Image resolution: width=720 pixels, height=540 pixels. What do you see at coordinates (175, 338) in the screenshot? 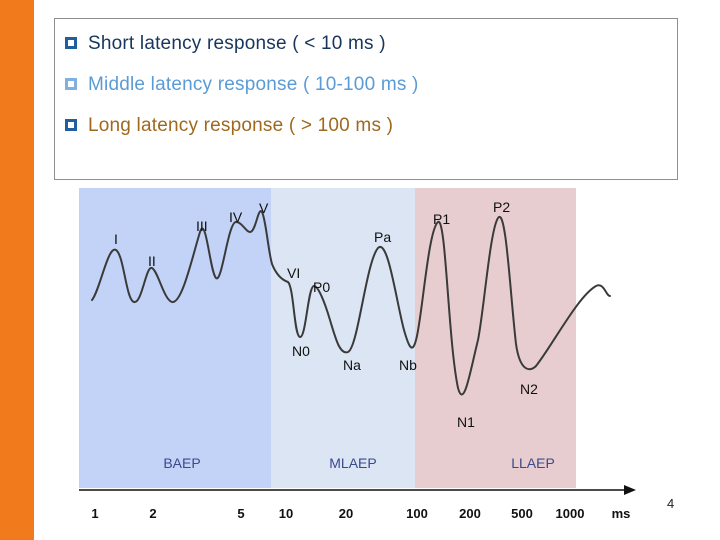
I see `baep-region` at bounding box center [175, 338].